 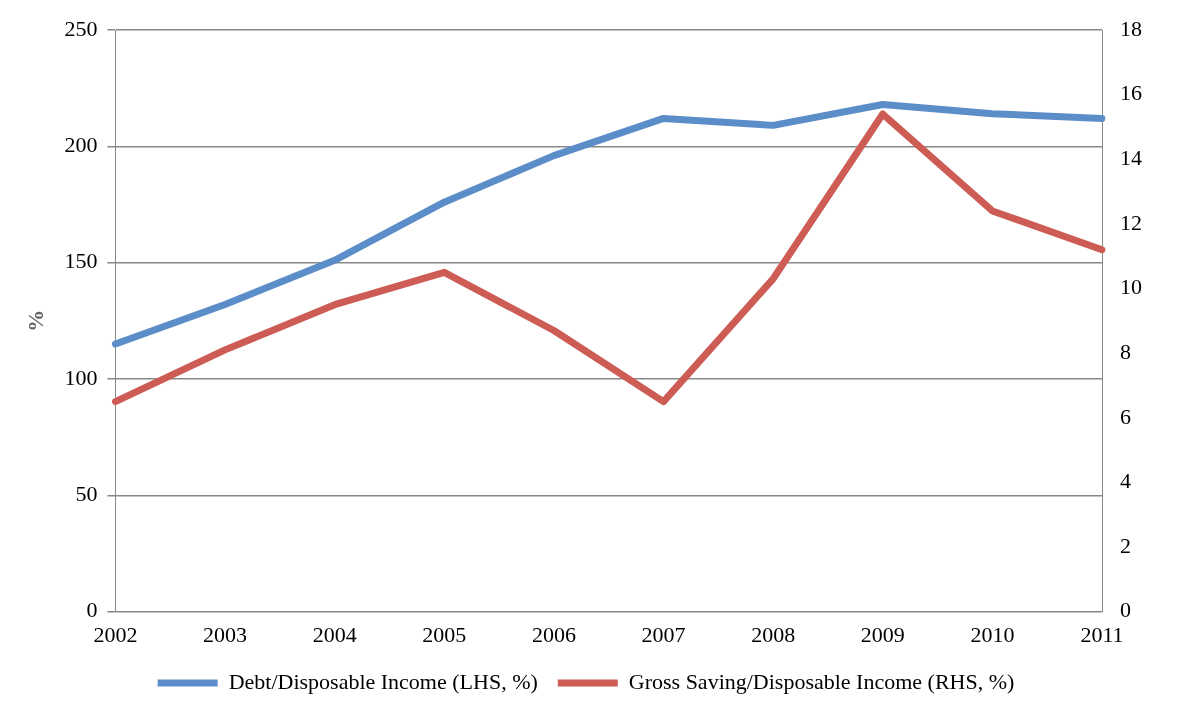 What do you see at coordinates (334, 634) in the screenshot?
I see `x-tick-label: 2004` at bounding box center [334, 634].